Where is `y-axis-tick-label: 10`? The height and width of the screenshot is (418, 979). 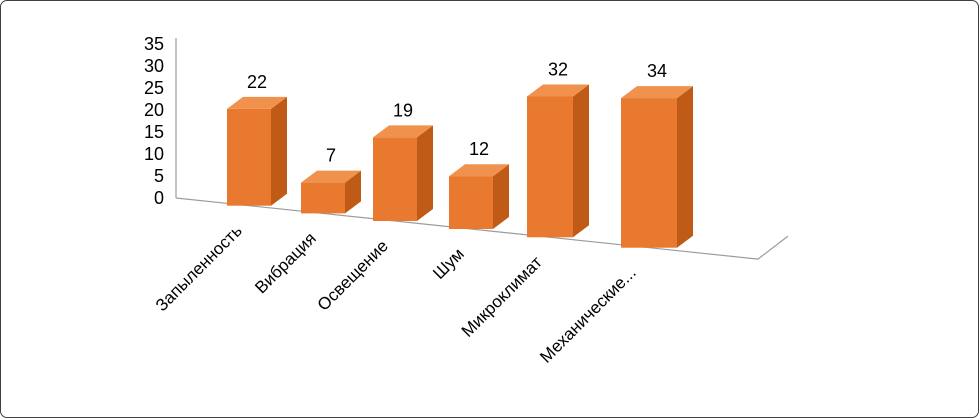 y-axis-tick-label: 10 is located at coordinates (154, 154).